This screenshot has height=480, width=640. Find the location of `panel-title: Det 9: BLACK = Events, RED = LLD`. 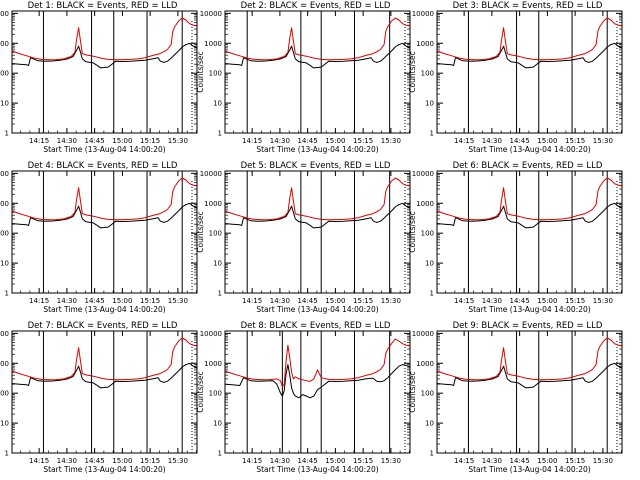

panel-title: Det 9: BLACK = Events, RED = LLD is located at coordinates (528, 326).